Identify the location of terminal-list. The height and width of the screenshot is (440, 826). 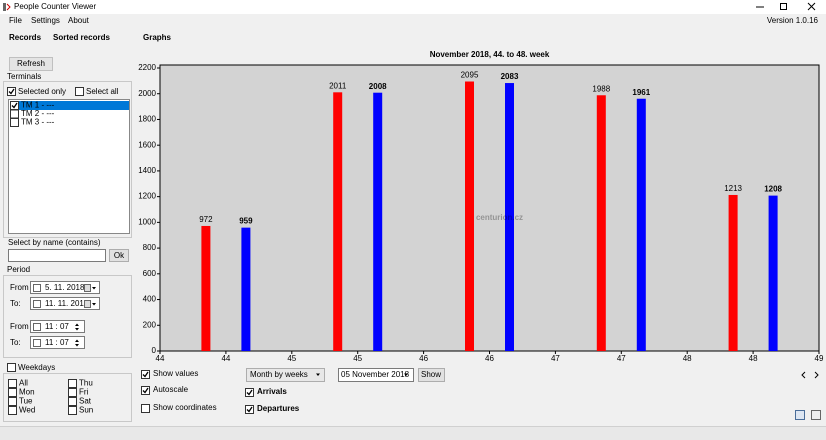
(69, 166).